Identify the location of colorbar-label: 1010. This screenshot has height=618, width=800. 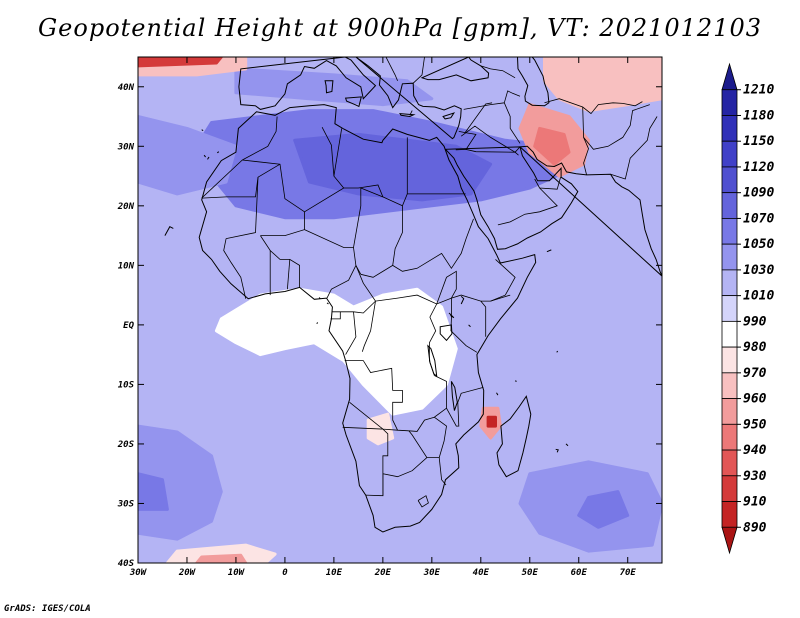
(758, 296).